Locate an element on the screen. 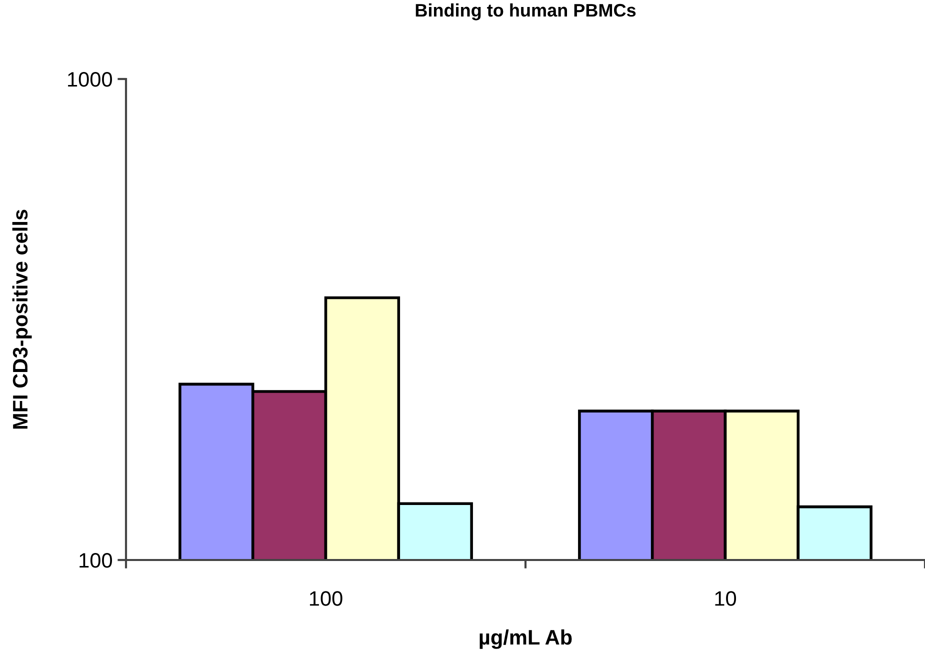  x-axis-title: µg/mL Ab is located at coordinates (526, 639).